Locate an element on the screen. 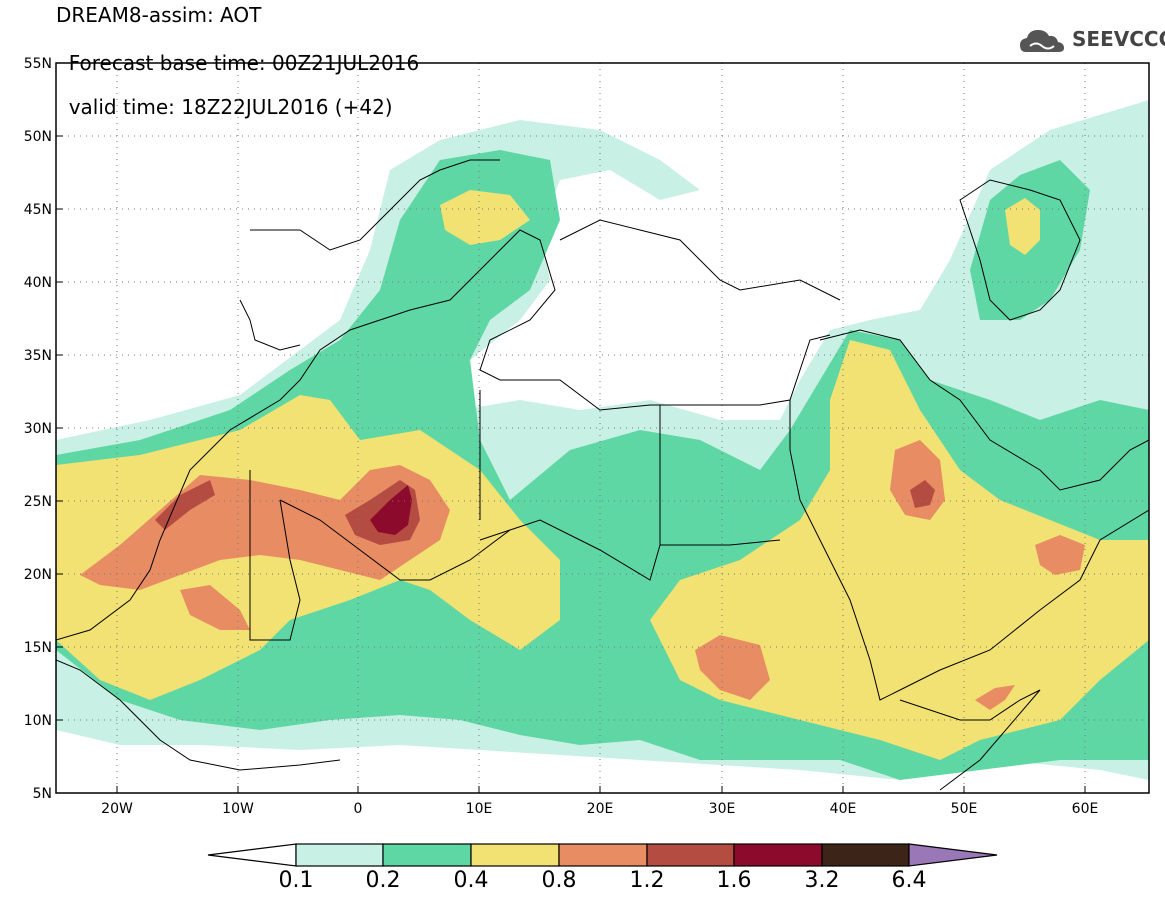 This screenshot has height=905, width=1165. colorbar-label: 0.8 is located at coordinates (559, 880).